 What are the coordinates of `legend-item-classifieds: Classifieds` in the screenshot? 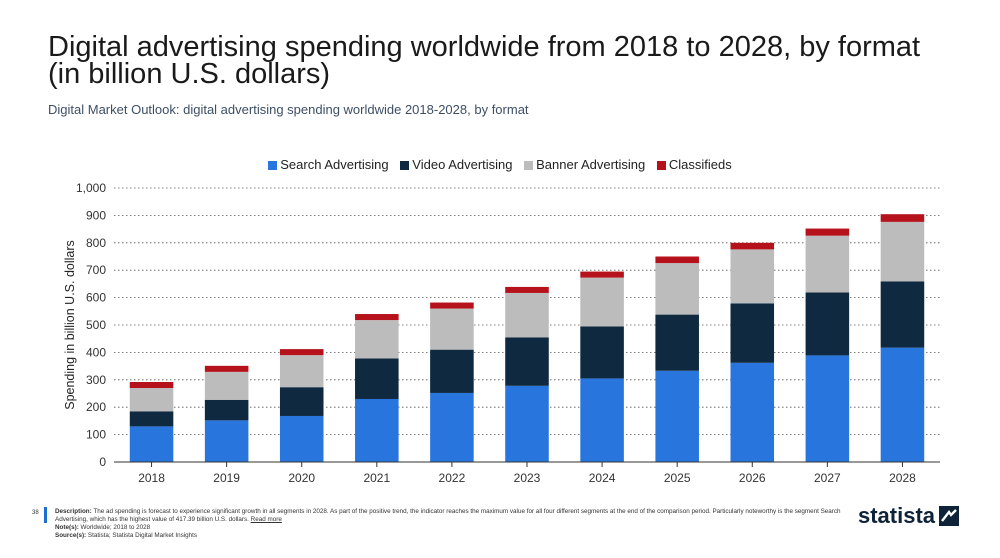 It's located at (694, 164).